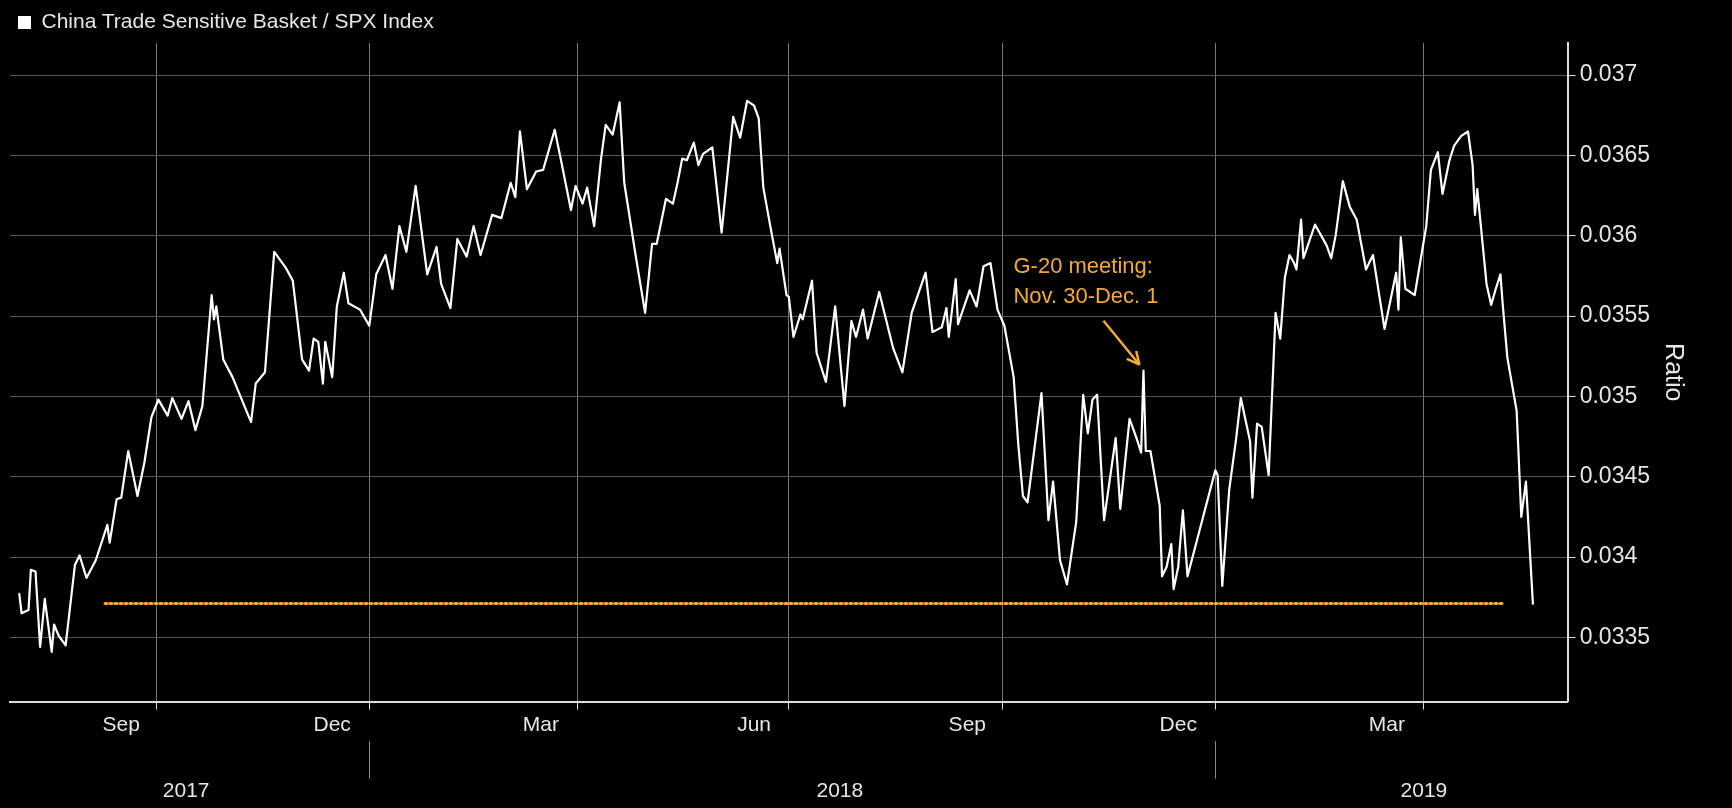 The image size is (1732, 808). What do you see at coordinates (754, 723) in the screenshot?
I see `x-tick-label: Jun` at bounding box center [754, 723].